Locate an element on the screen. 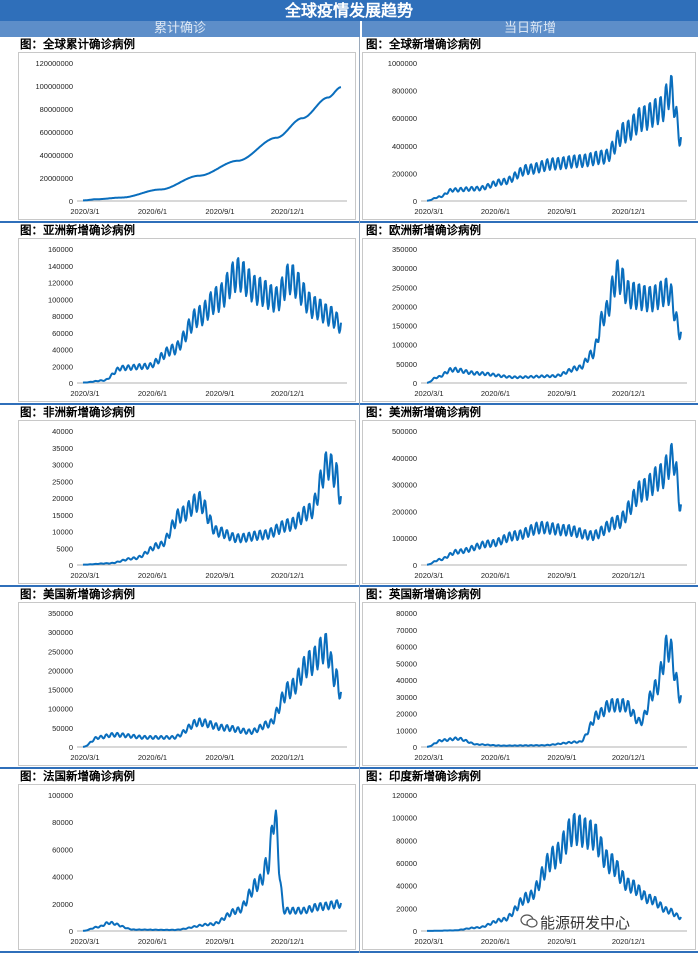 The width and height of the screenshot is (698, 955). series-line-usa-new is located at coordinates (212, 690).